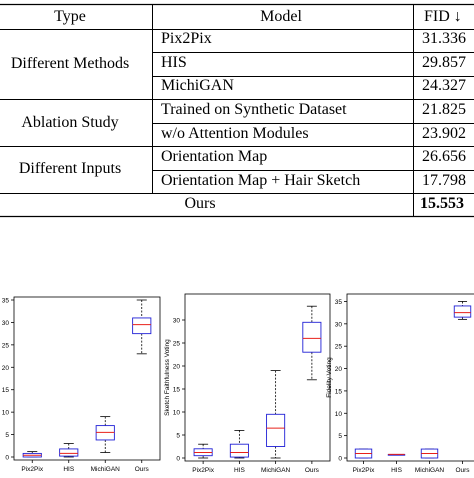 Image resolution: width=474 pixels, height=478 pixels. What do you see at coordinates (70, 63) in the screenshot?
I see `group-type-label: Different Methods` at bounding box center [70, 63].